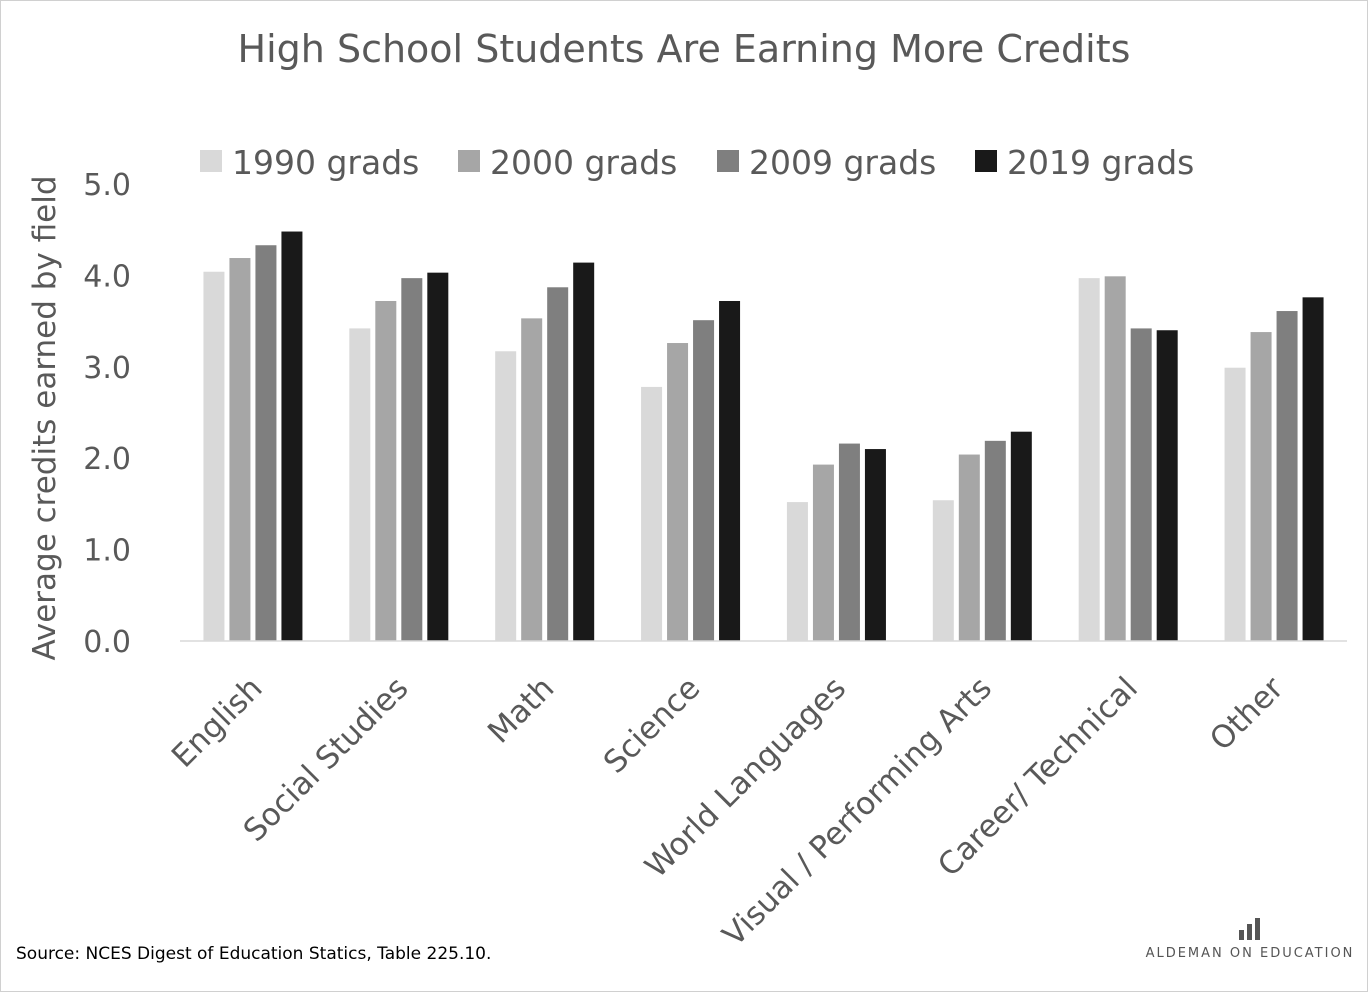 Image resolution: width=1368 pixels, height=992 pixels. I want to click on y-tick-label: 1.0, so click(107, 551).